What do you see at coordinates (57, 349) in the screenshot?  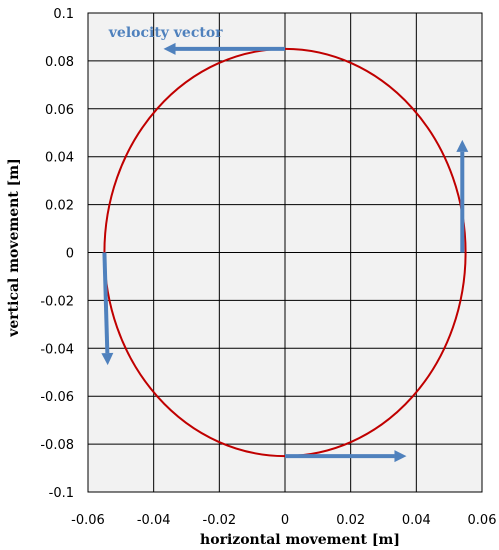 I see `y-tick-label-3: -0.04` at bounding box center [57, 349].